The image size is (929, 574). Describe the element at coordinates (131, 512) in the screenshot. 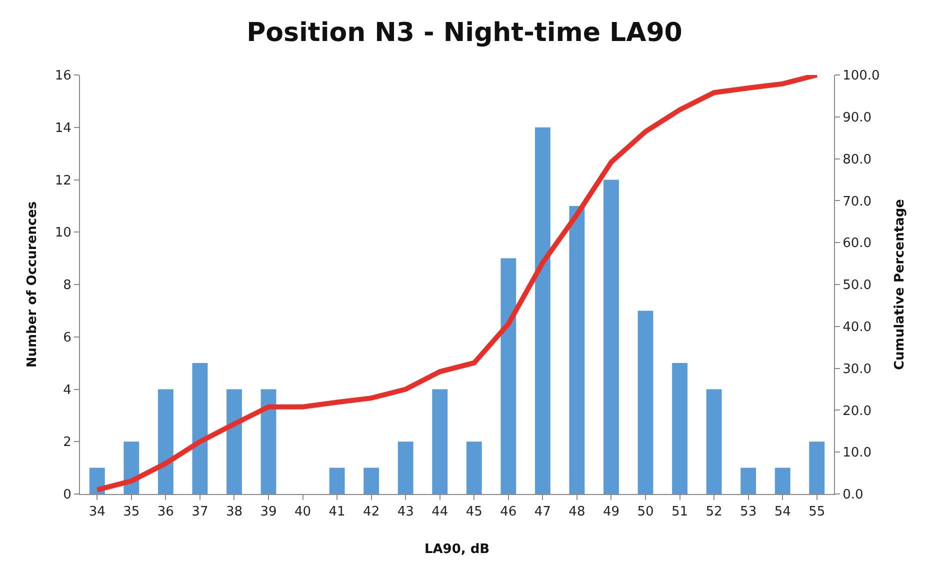

I see `x-tick-label: 35` at that location.